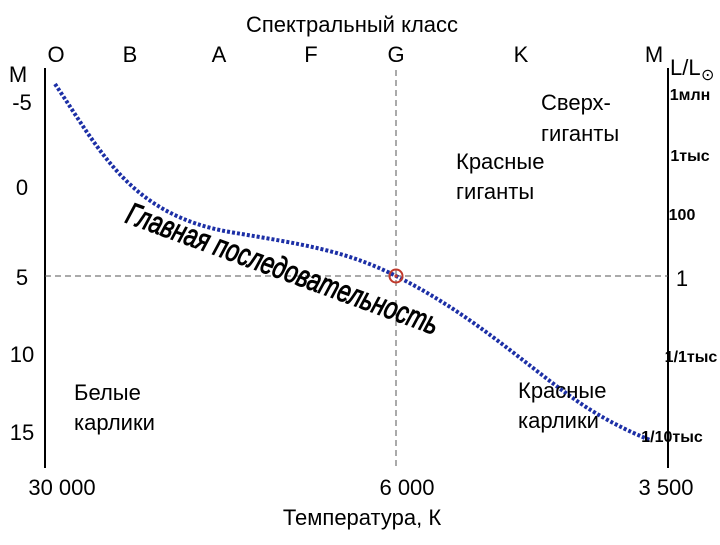 Image resolution: width=720 pixels, height=545 pixels. I want to click on bottom-tick-30000: 30 000, so click(61, 487).